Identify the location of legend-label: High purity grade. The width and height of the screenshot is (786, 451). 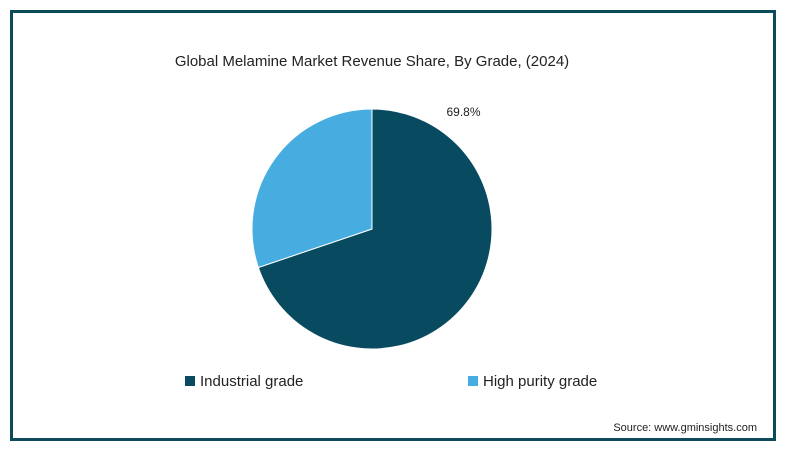
(540, 381).